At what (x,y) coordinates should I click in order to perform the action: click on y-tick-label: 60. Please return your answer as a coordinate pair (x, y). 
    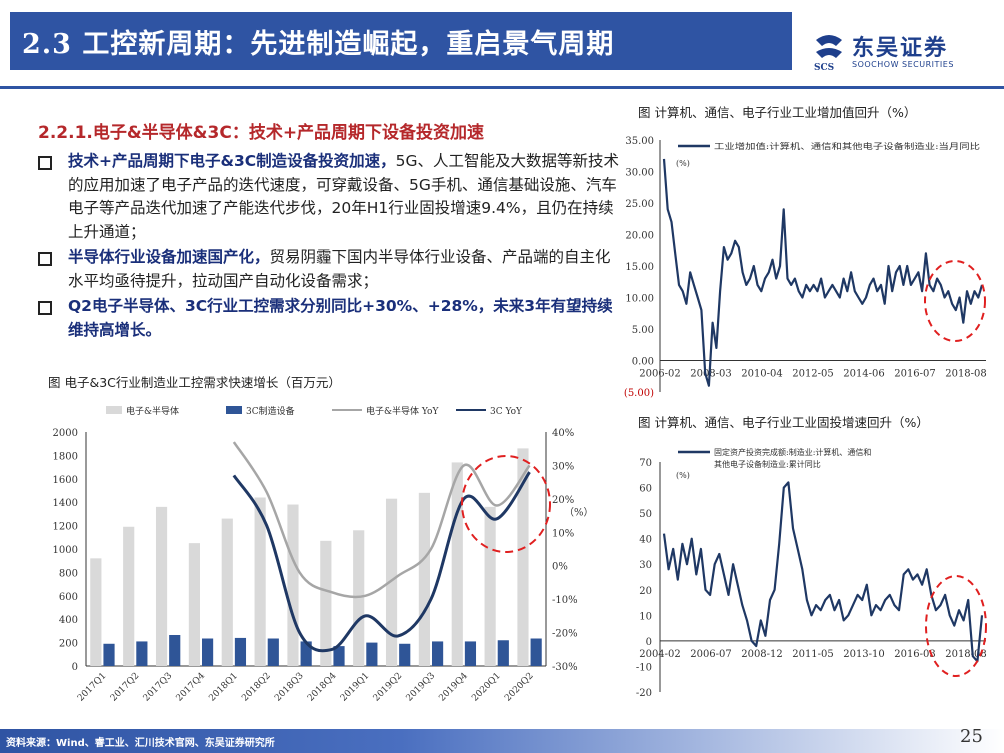
    Looking at the image, I should click on (645, 489).